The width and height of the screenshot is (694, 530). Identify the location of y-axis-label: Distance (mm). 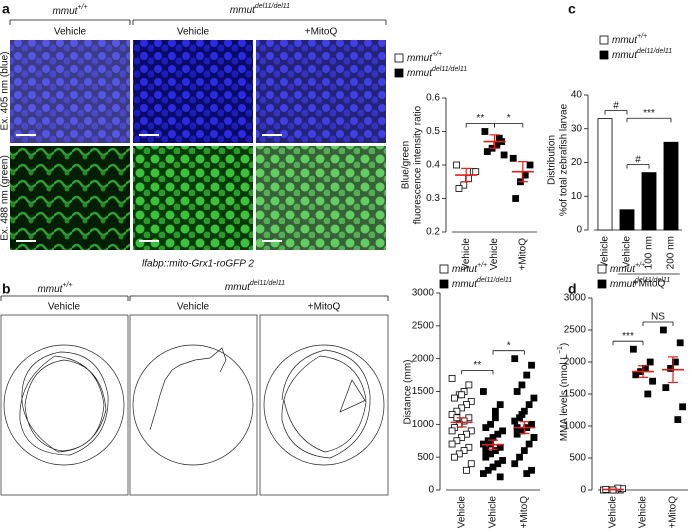
(408, 391).